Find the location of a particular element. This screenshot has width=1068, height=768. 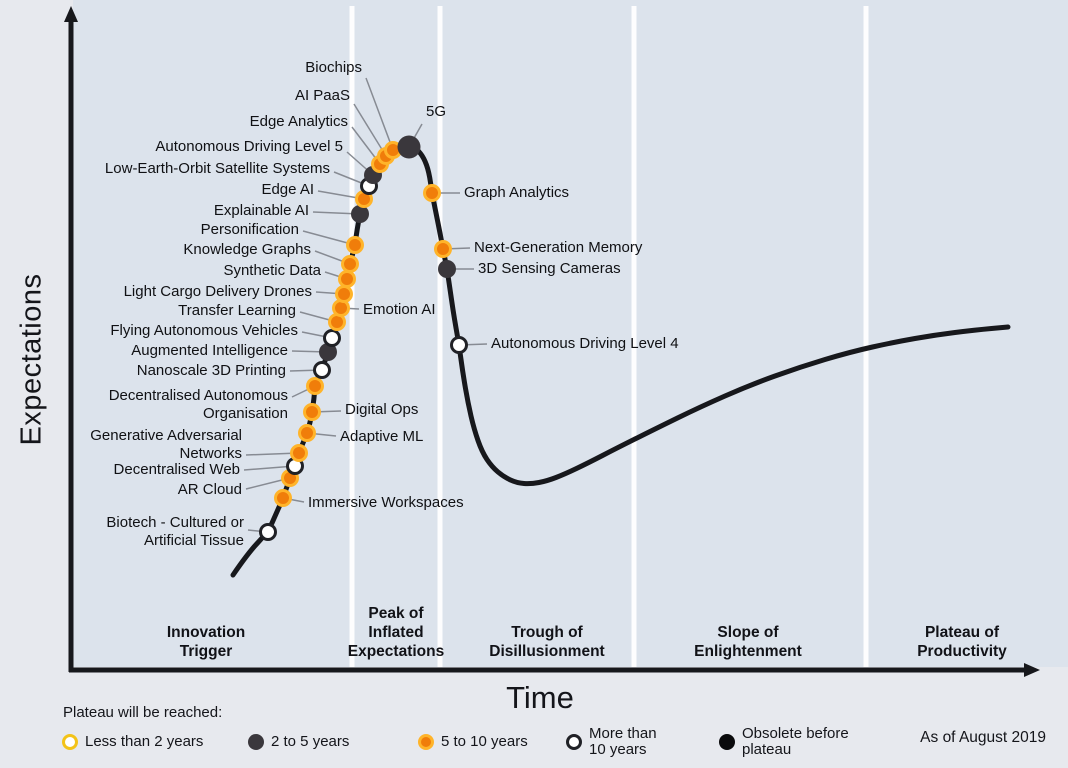

x-axis-arrow-icon is located at coordinates (1032, 670).